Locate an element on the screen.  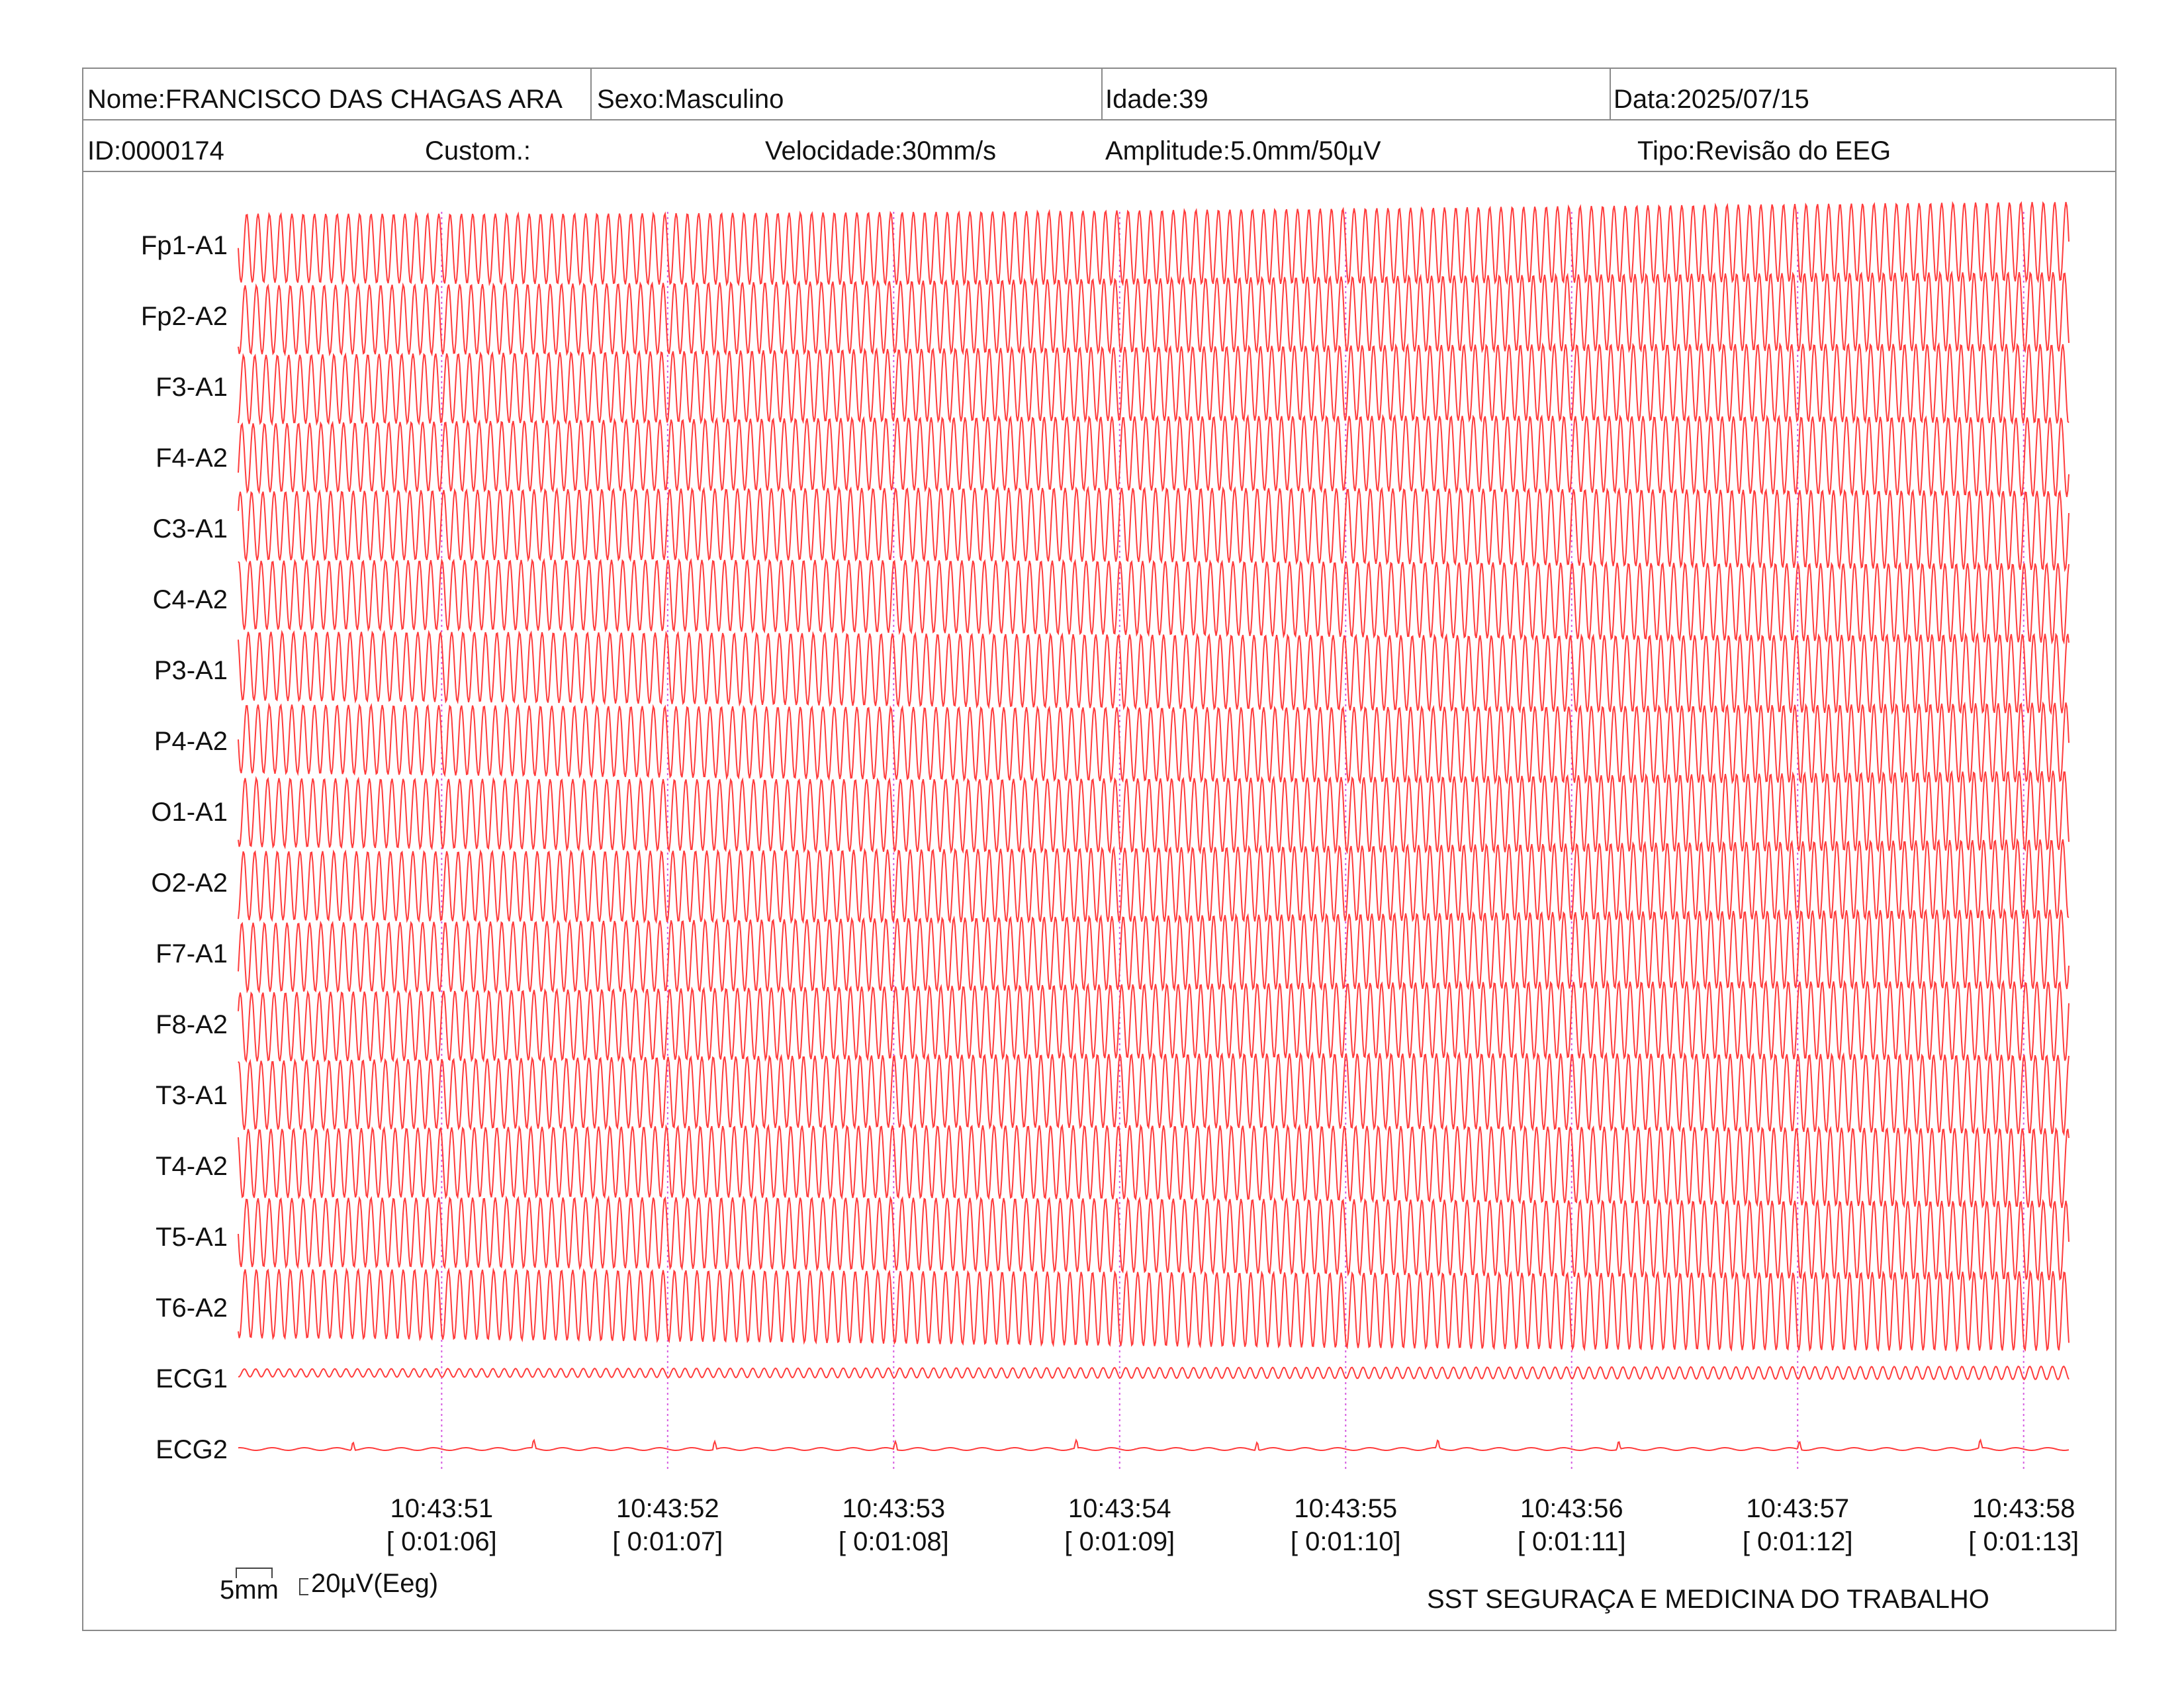
elapsed-tick-label: [ 0:01:13] is located at coordinates (2023, 1541).